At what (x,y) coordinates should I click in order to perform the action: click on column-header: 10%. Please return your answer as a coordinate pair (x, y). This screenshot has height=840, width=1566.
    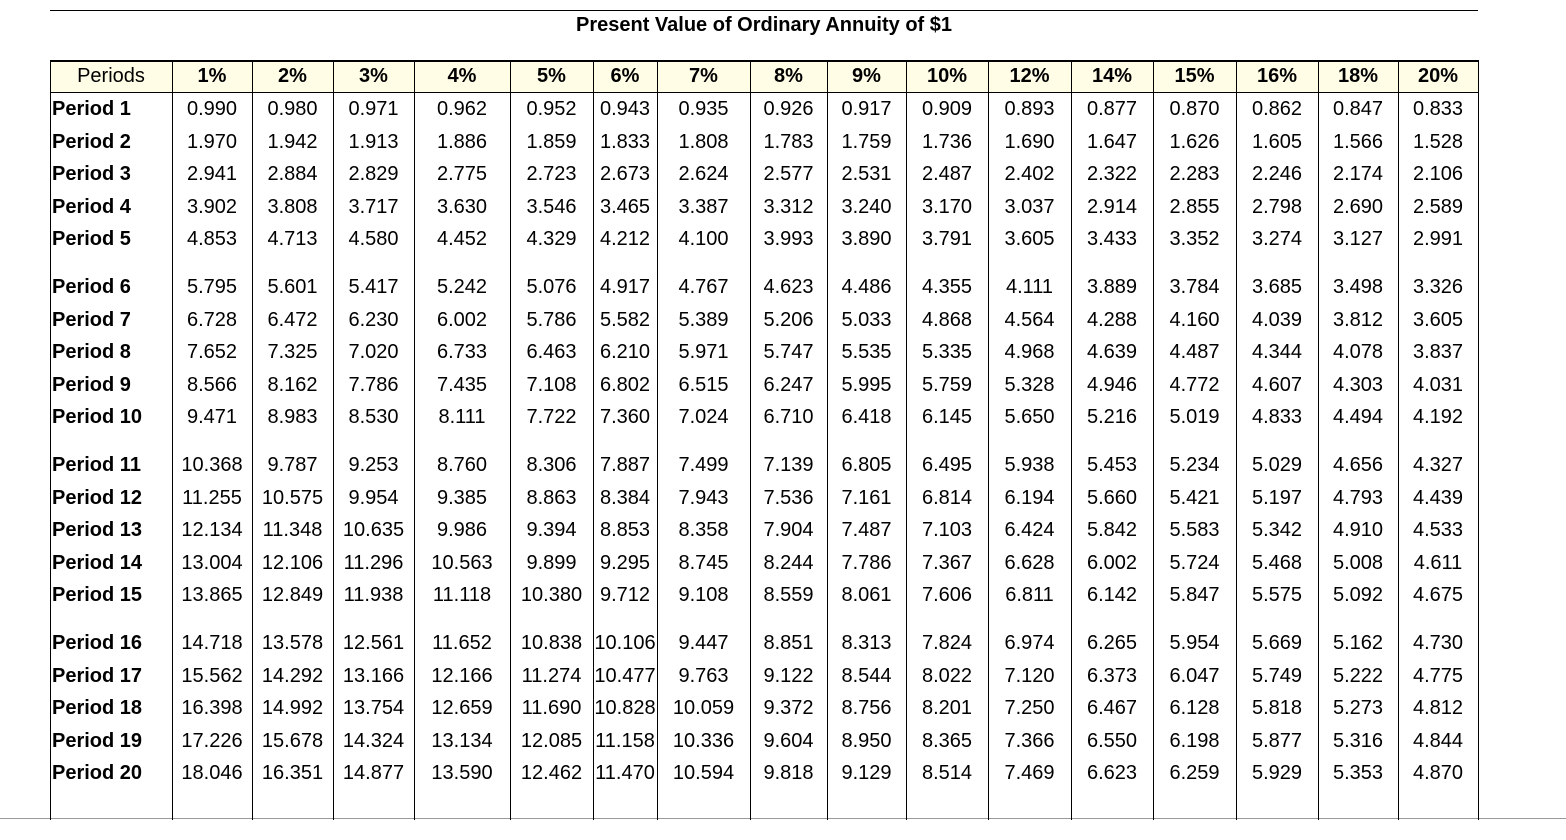
    Looking at the image, I should click on (947, 76).